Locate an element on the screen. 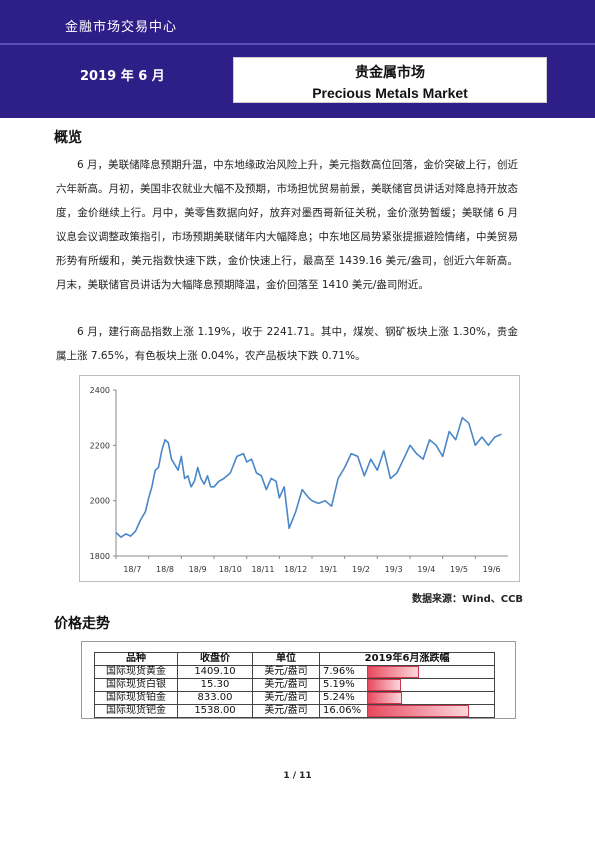  header-unit: 单位 is located at coordinates (286, 659).